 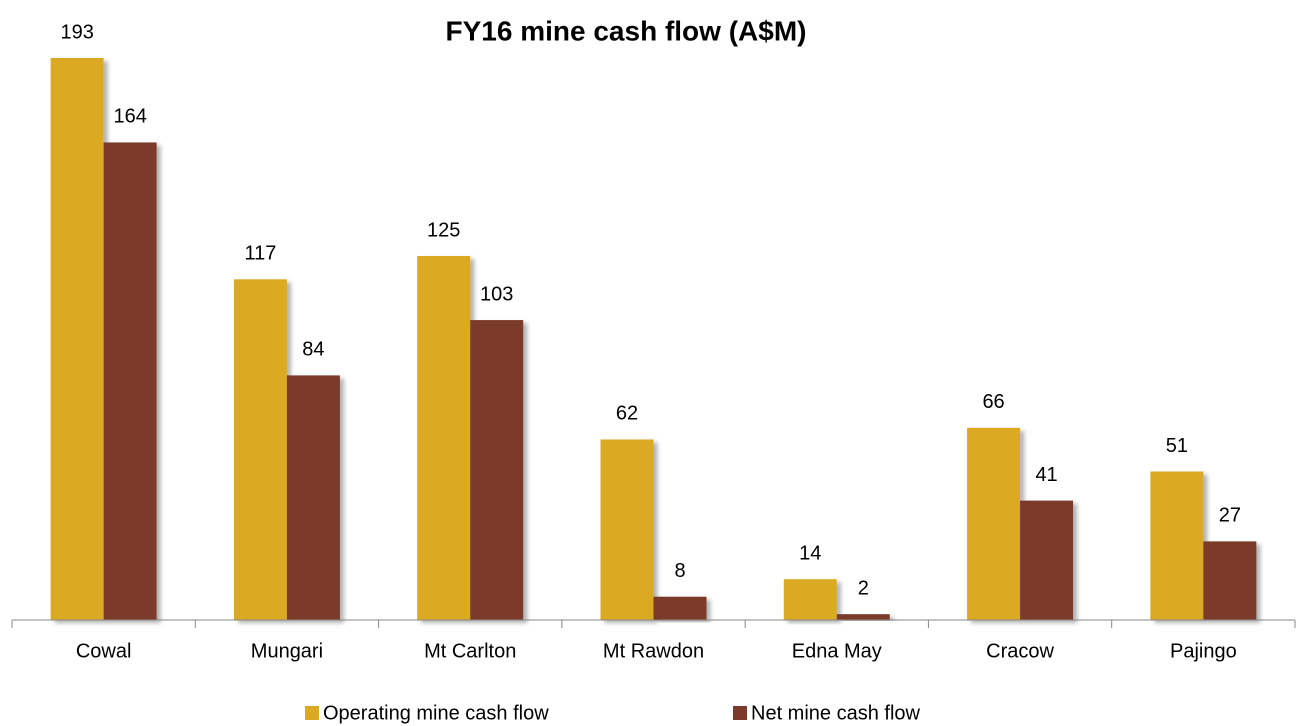 I want to click on data-label: 41, so click(x=1046, y=475).